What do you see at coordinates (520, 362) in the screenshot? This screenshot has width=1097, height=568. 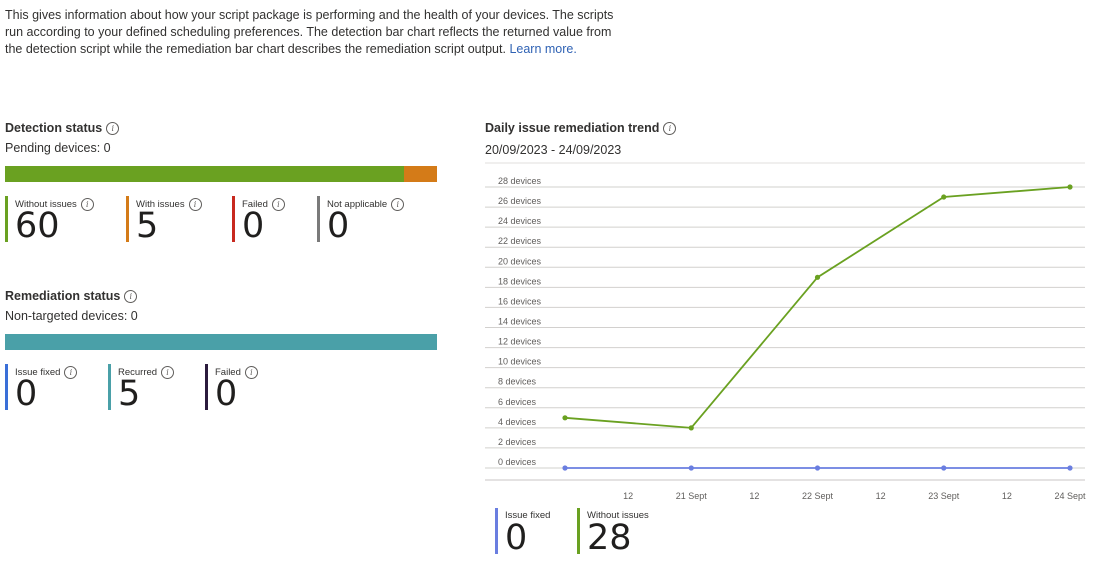 I see `y-tick-label: 10 devices` at bounding box center [520, 362].